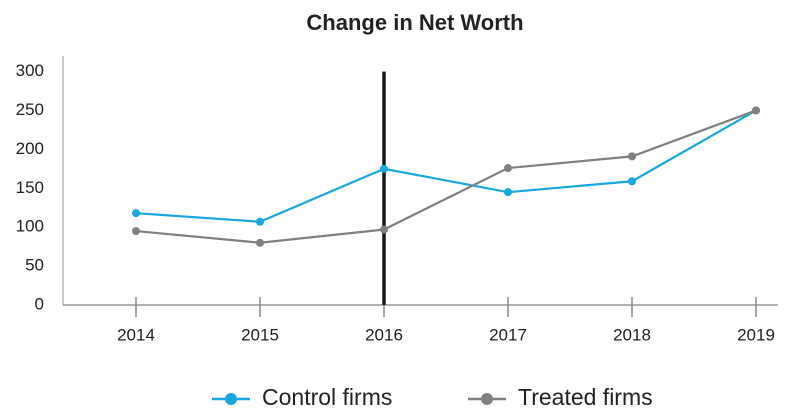 This screenshot has height=412, width=806. What do you see at coordinates (30, 70) in the screenshot?
I see `y-tick-label: 300` at bounding box center [30, 70].